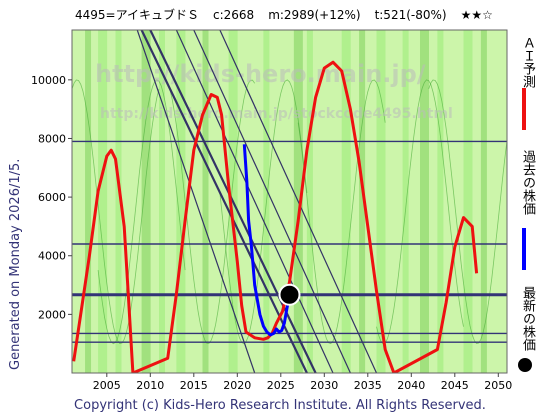 This screenshot has height=420, width=560. What do you see at coordinates (527, 182) in the screenshot?
I see `legend-past-label: 過去の株価` at bounding box center [527, 182].